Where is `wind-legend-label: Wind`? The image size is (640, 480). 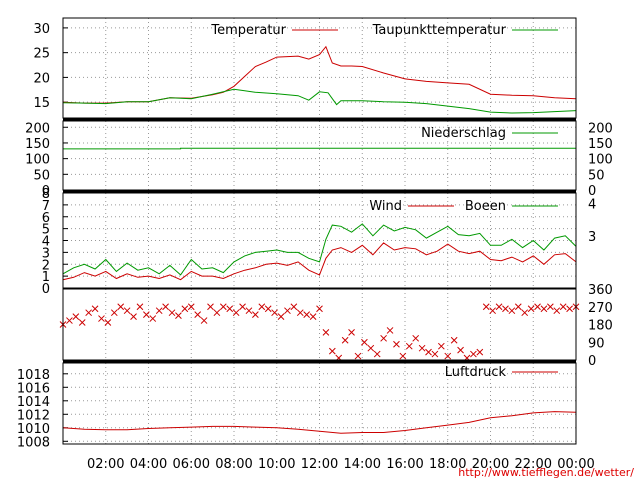 wind-legend-label: Wind is located at coordinates (385, 206).